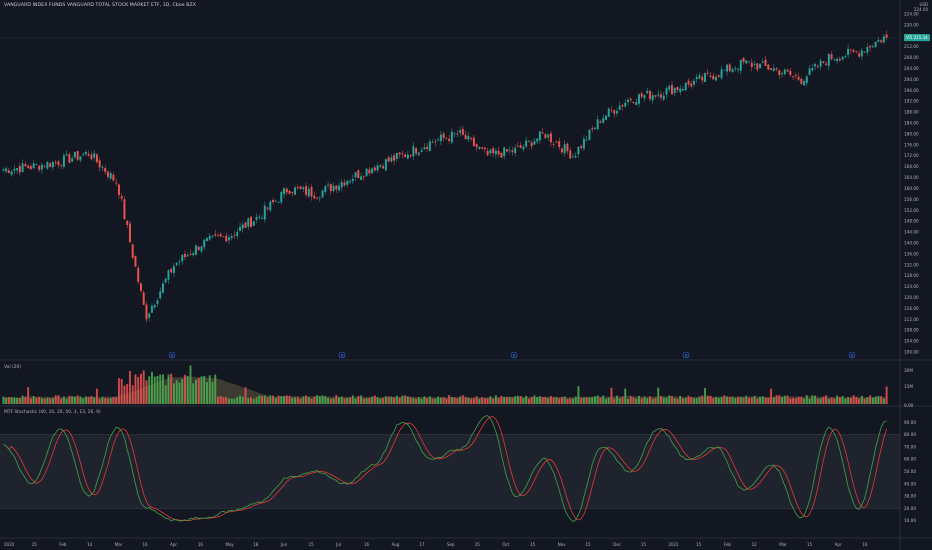 The height and width of the screenshot is (550, 932). I want to click on price-axis-tick: 112.00, so click(911, 319).